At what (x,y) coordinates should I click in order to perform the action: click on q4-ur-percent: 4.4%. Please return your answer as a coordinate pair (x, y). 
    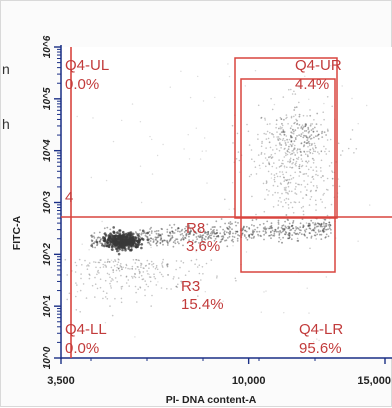
    Looking at the image, I should click on (312, 84).